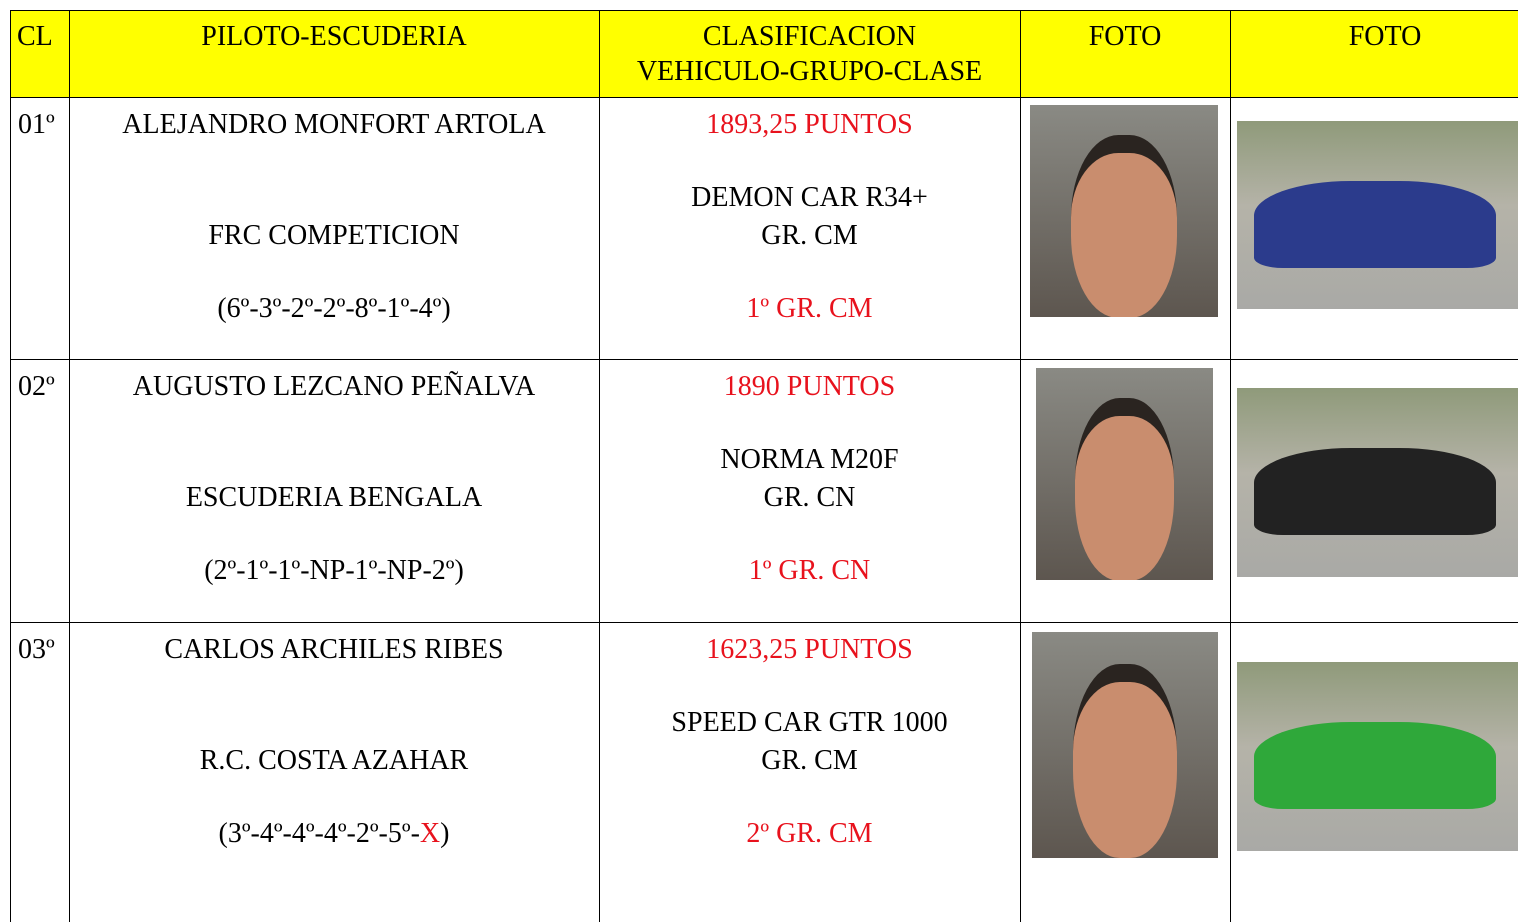 The image size is (1518, 922). I want to click on header-text: PILOTO-ESCUDERIA, so click(334, 36).